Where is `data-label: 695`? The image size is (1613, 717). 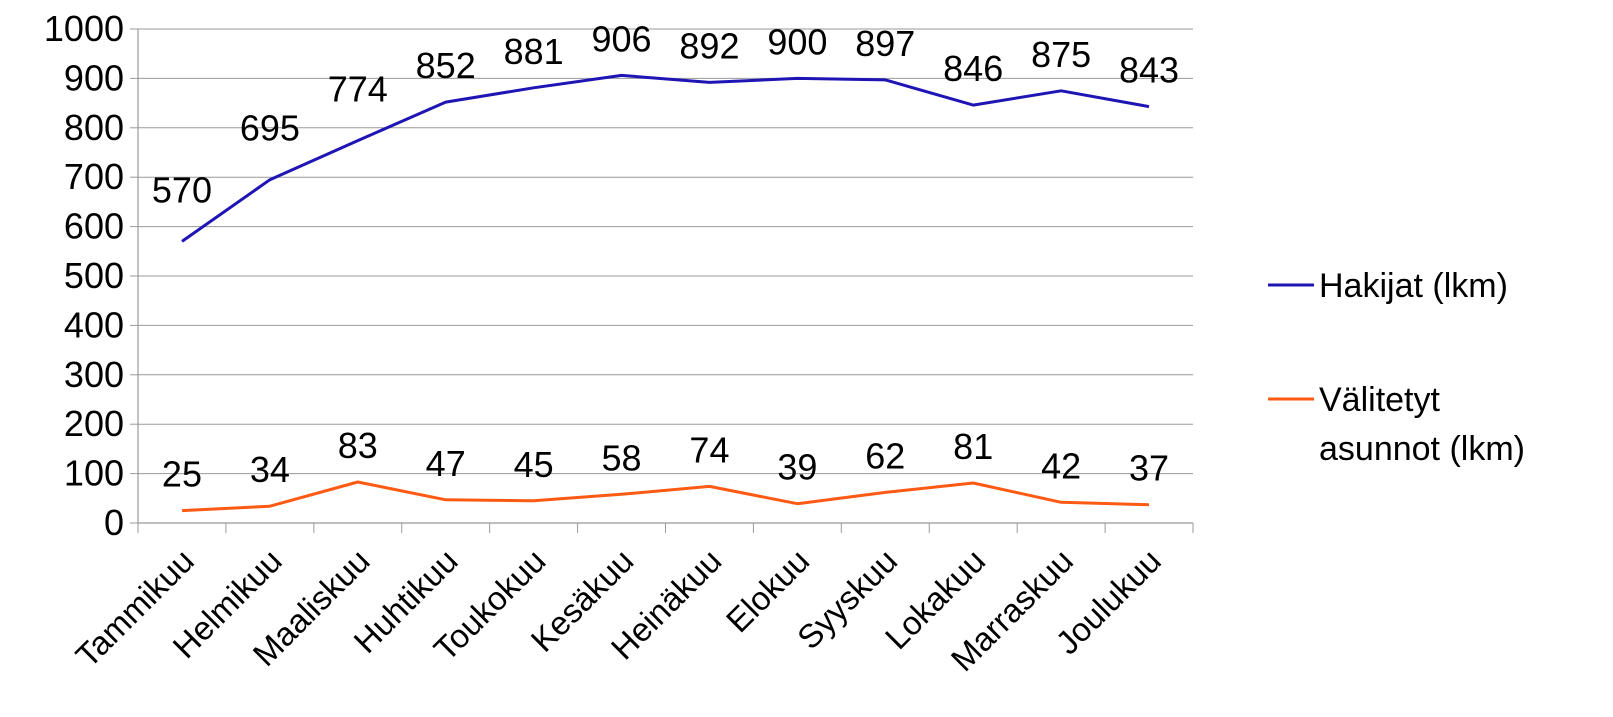 data-label: 695 is located at coordinates (270, 128).